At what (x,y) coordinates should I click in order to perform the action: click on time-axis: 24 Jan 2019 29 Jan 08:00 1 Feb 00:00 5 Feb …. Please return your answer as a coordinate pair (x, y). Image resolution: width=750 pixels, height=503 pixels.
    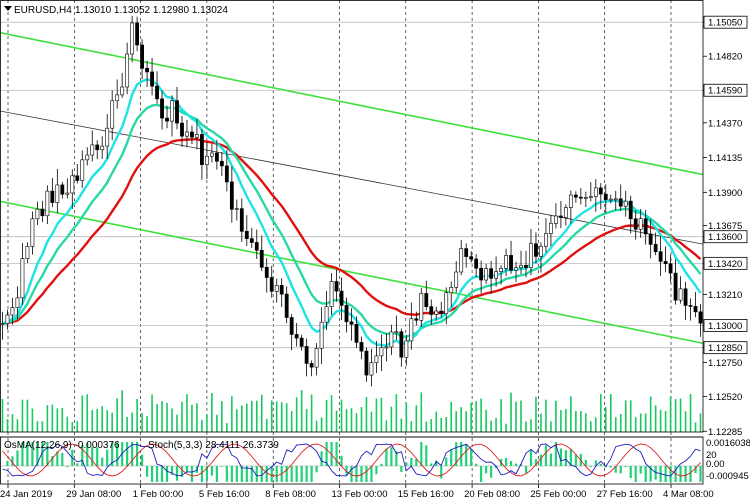
    Looking at the image, I should click on (357, 492).